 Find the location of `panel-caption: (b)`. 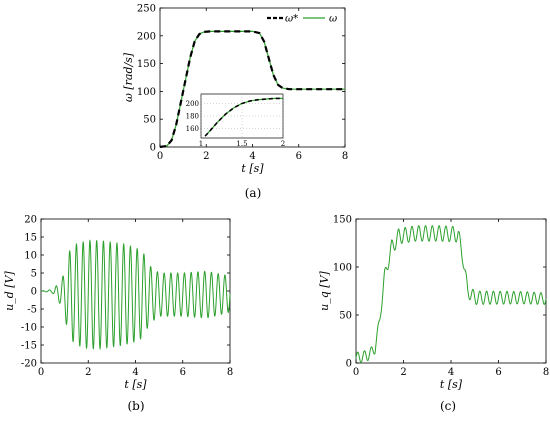

panel-caption: (b) is located at coordinates (135, 406).